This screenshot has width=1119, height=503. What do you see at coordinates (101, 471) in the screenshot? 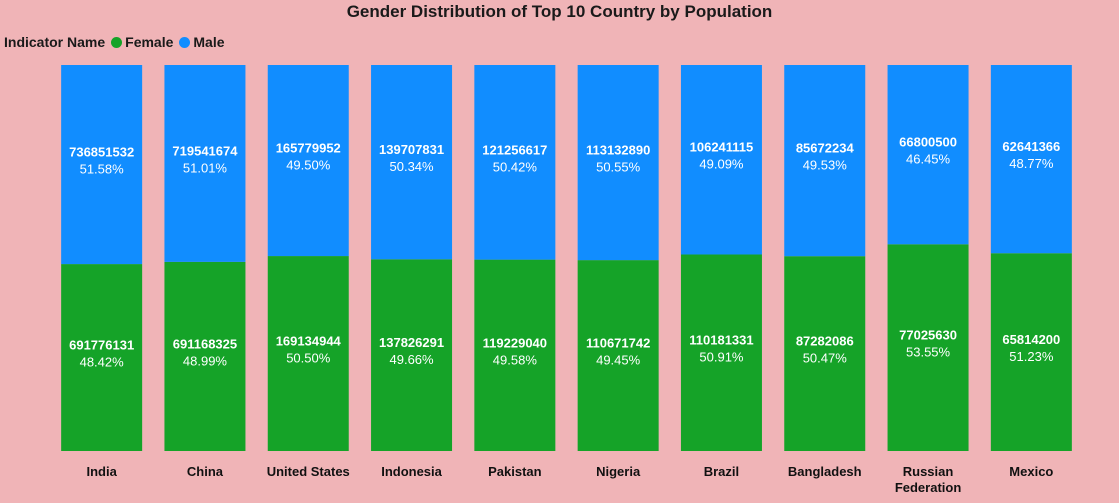
I see `x-tick-label-india: India` at bounding box center [101, 471].